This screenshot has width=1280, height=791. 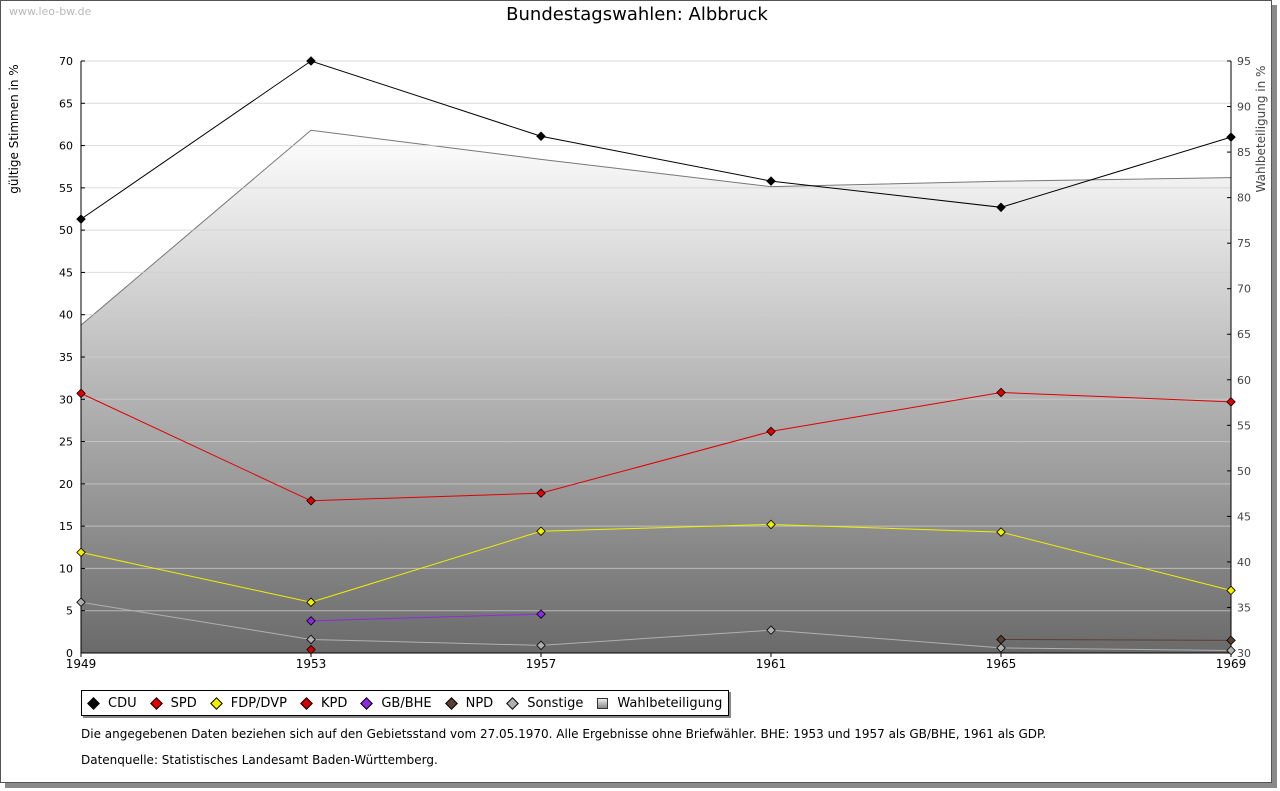 What do you see at coordinates (1244, 425) in the screenshot?
I see `y-right-tick-label: 55` at bounding box center [1244, 425].